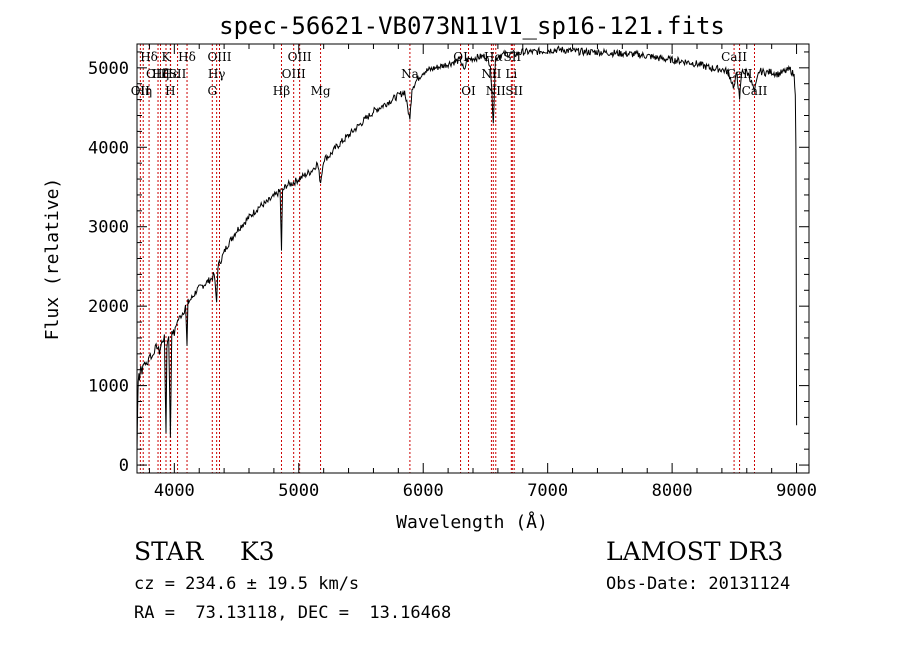 The image size is (900, 649). What do you see at coordinates (796, 491) in the screenshot?
I see `x-tick-label: 9000` at bounding box center [796, 491].